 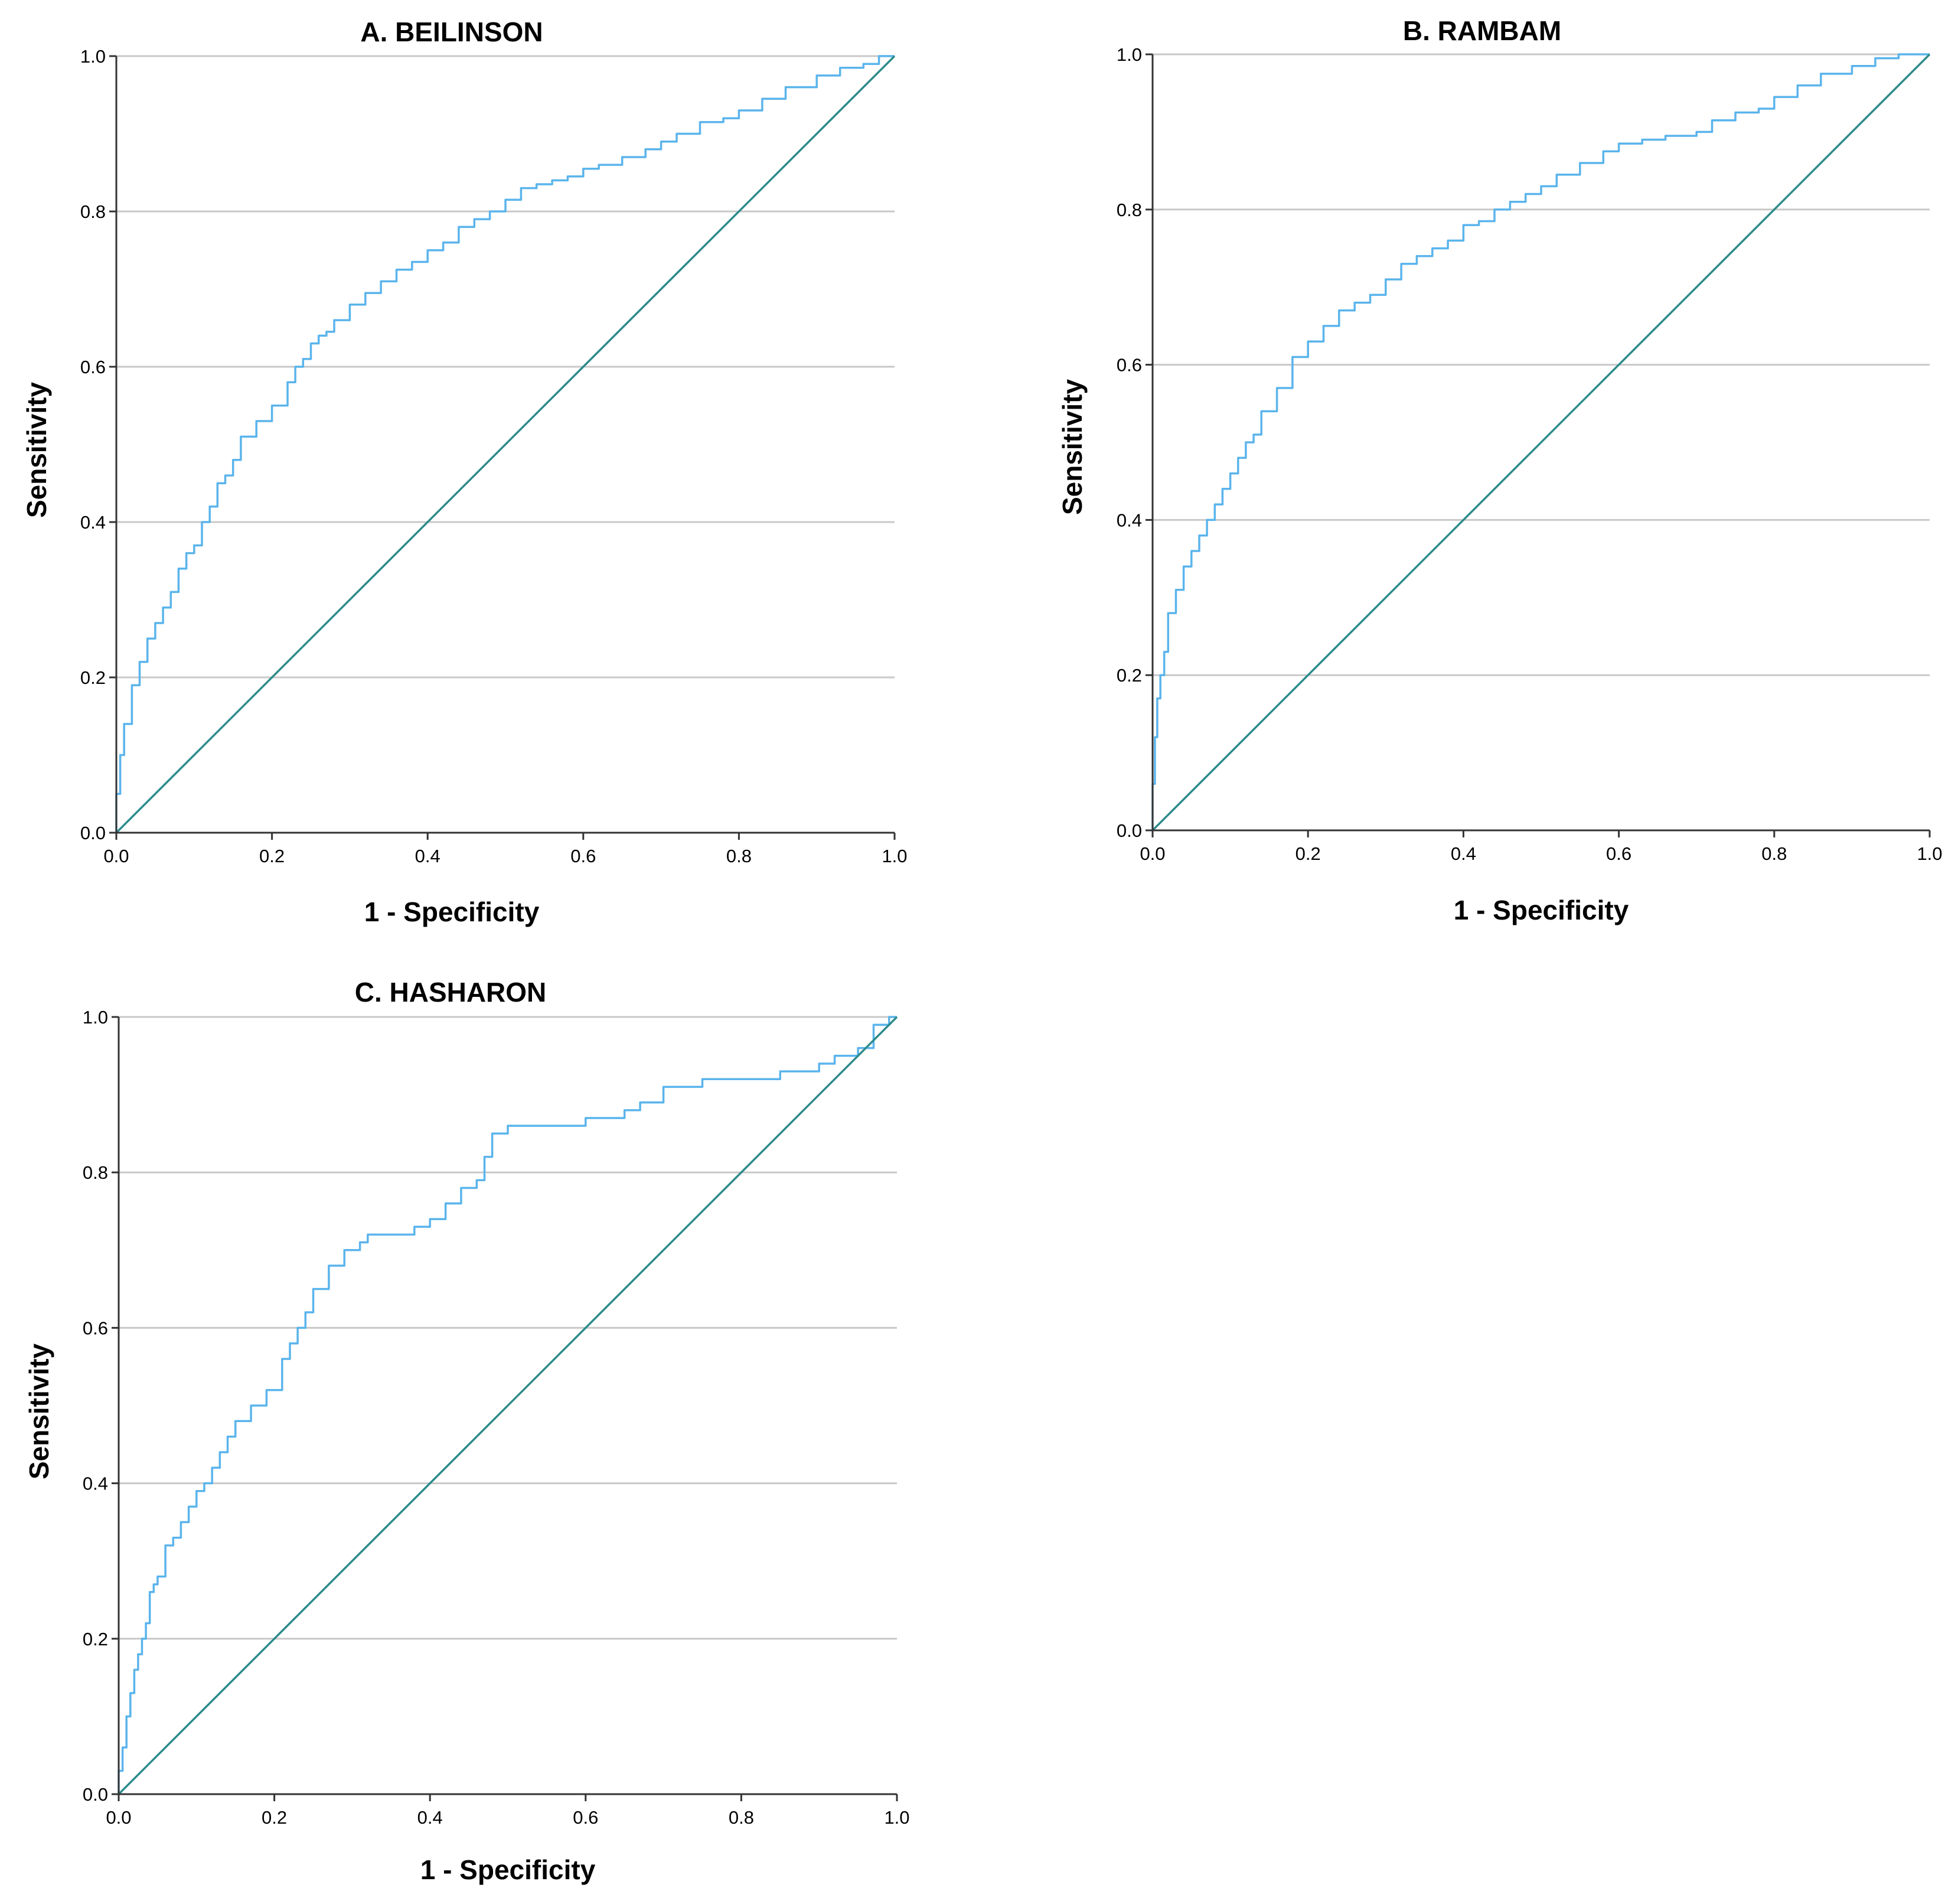 What do you see at coordinates (451, 993) in the screenshot?
I see `chart-title: C. HASHARON` at bounding box center [451, 993].